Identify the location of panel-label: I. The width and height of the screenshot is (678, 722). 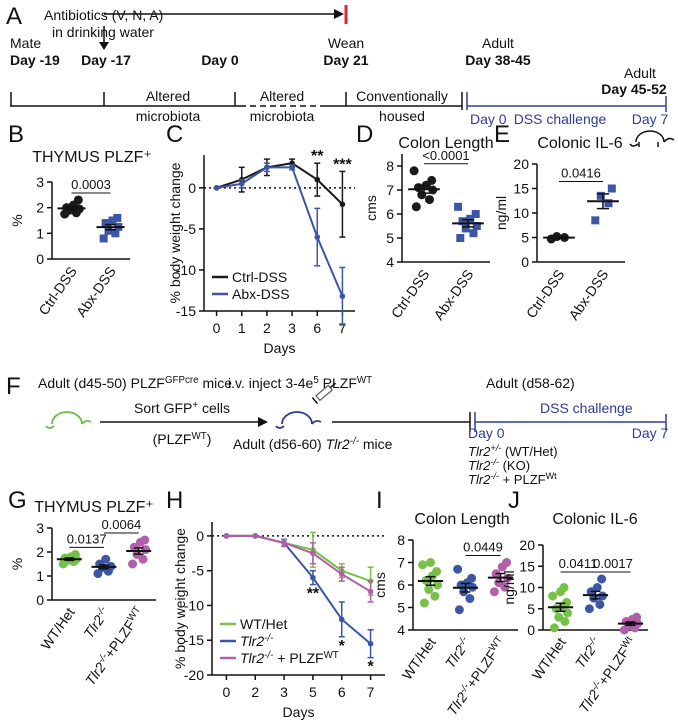
(379, 500).